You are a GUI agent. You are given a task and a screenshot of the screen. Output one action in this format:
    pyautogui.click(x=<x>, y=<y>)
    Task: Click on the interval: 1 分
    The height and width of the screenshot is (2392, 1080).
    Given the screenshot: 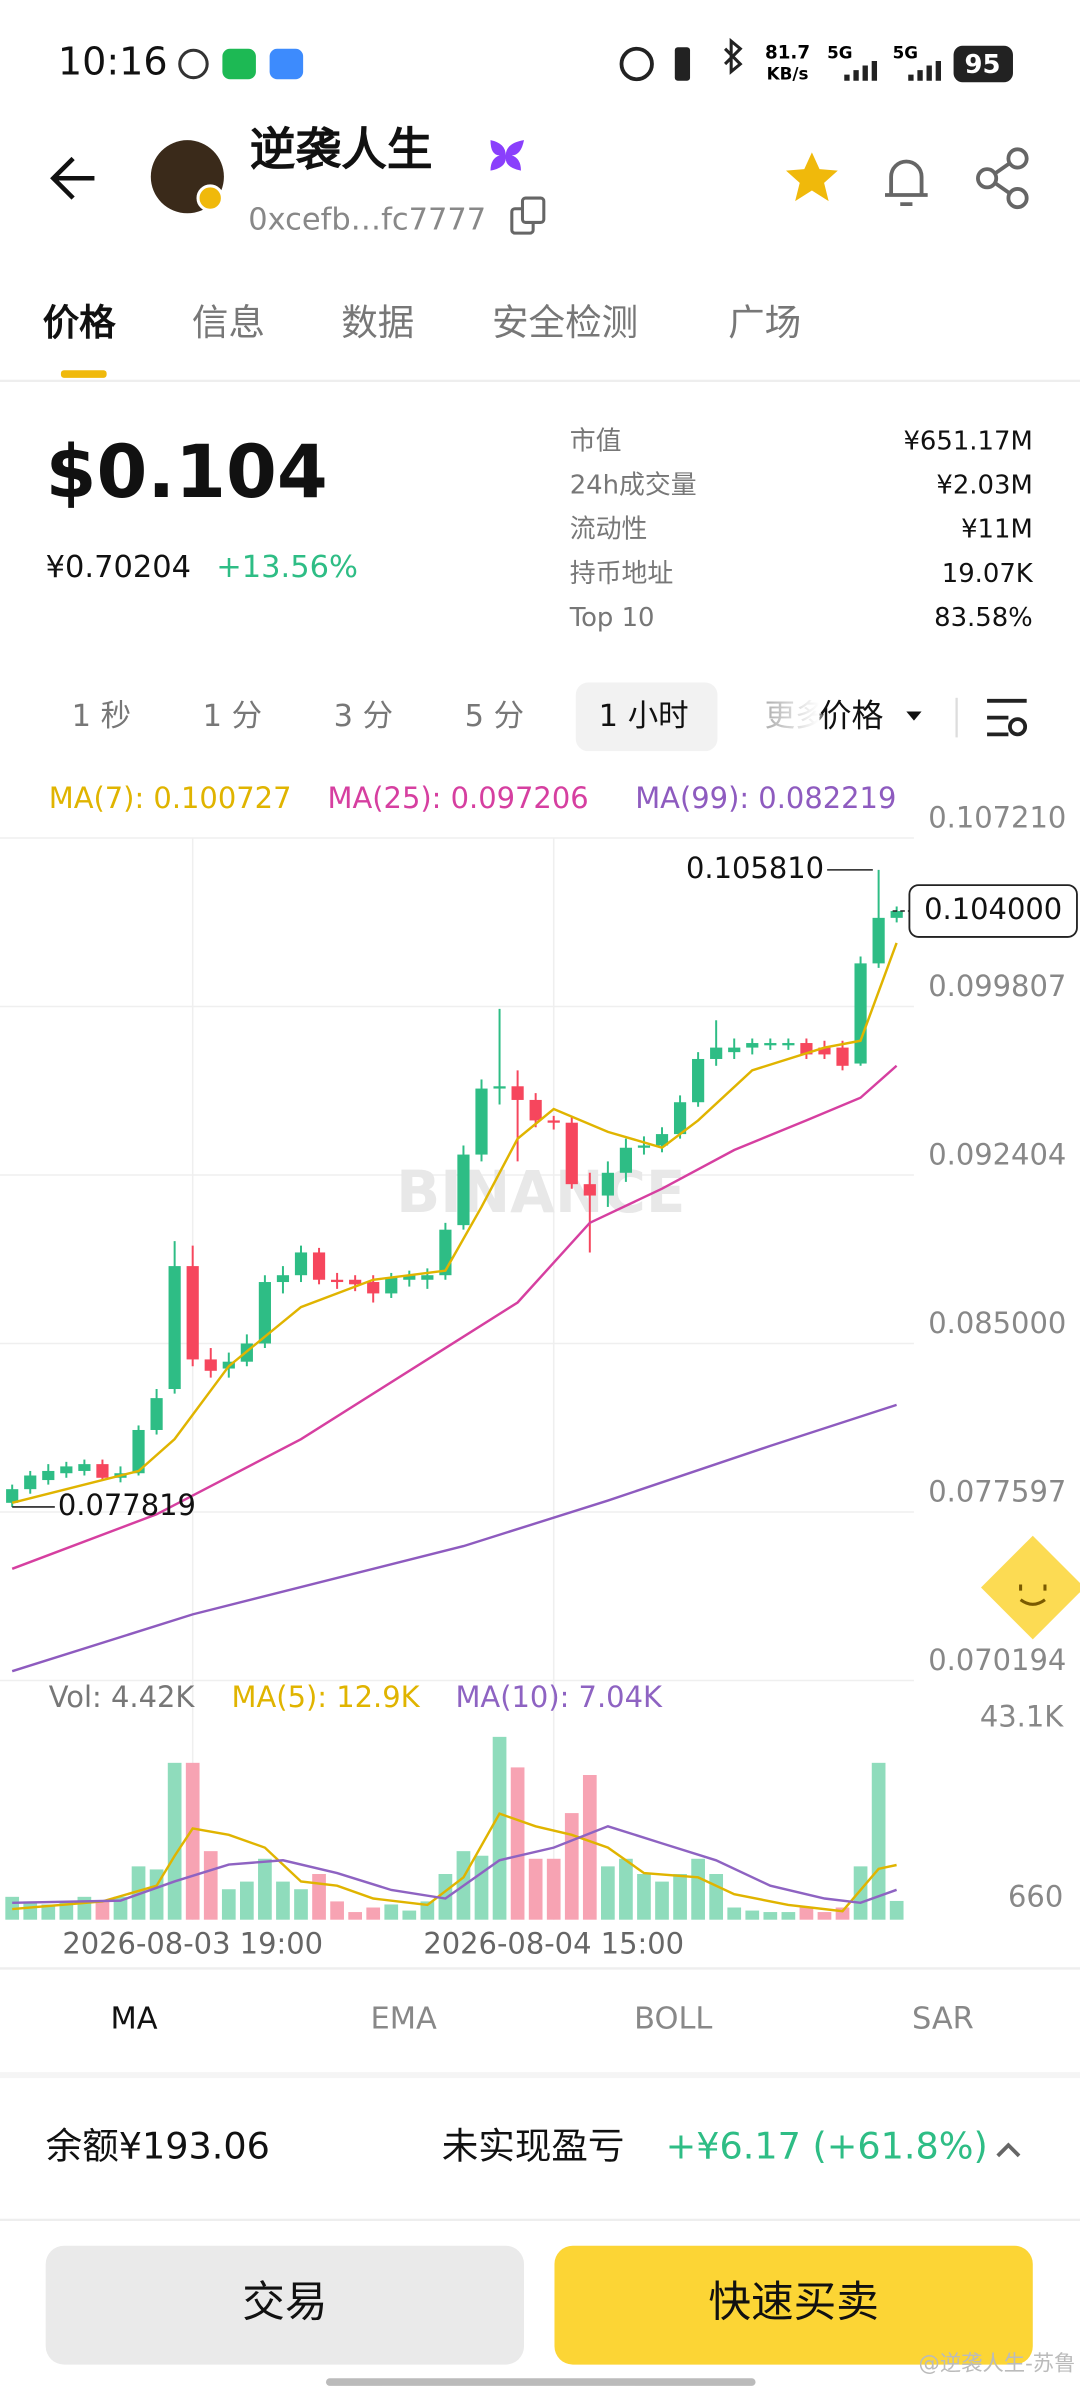 What is the action you would take?
    pyautogui.click(x=233, y=716)
    